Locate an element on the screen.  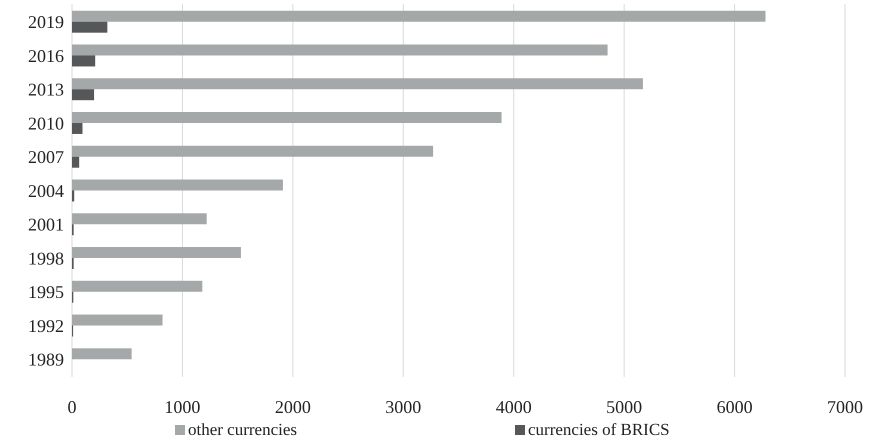
x-tick-label: 5000 is located at coordinates (624, 407).